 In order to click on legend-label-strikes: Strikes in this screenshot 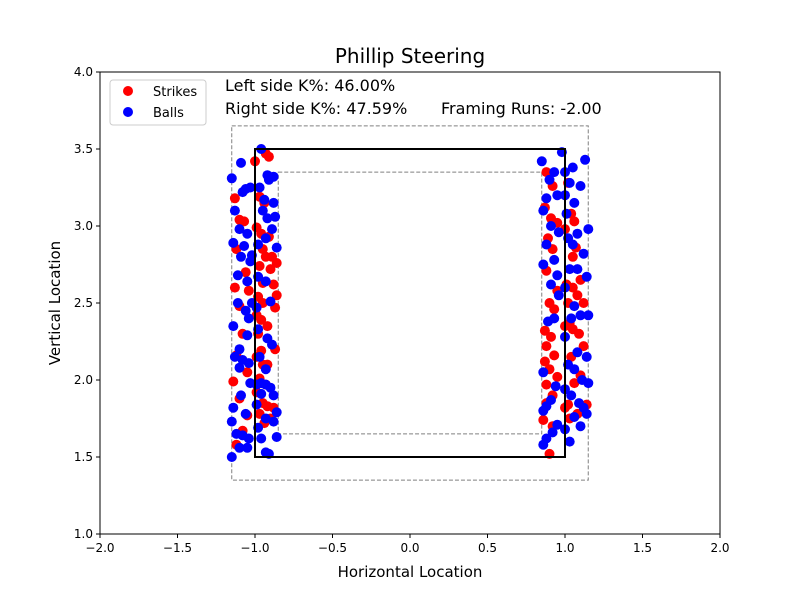, I will do `click(175, 92)`.